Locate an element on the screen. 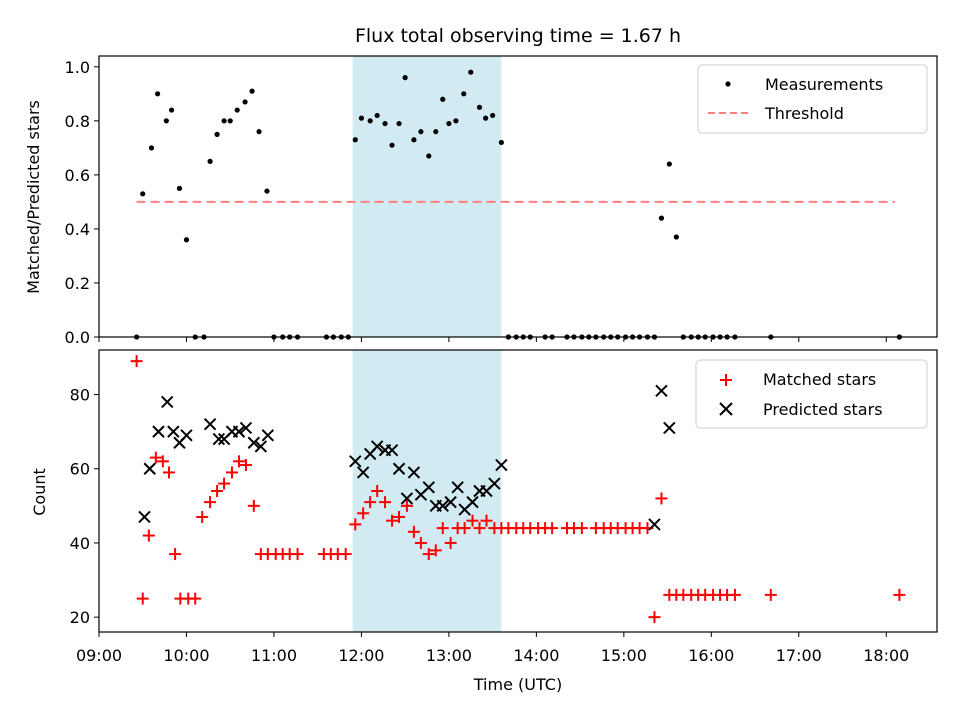  legend-matched-marker is located at coordinates (726, 380).